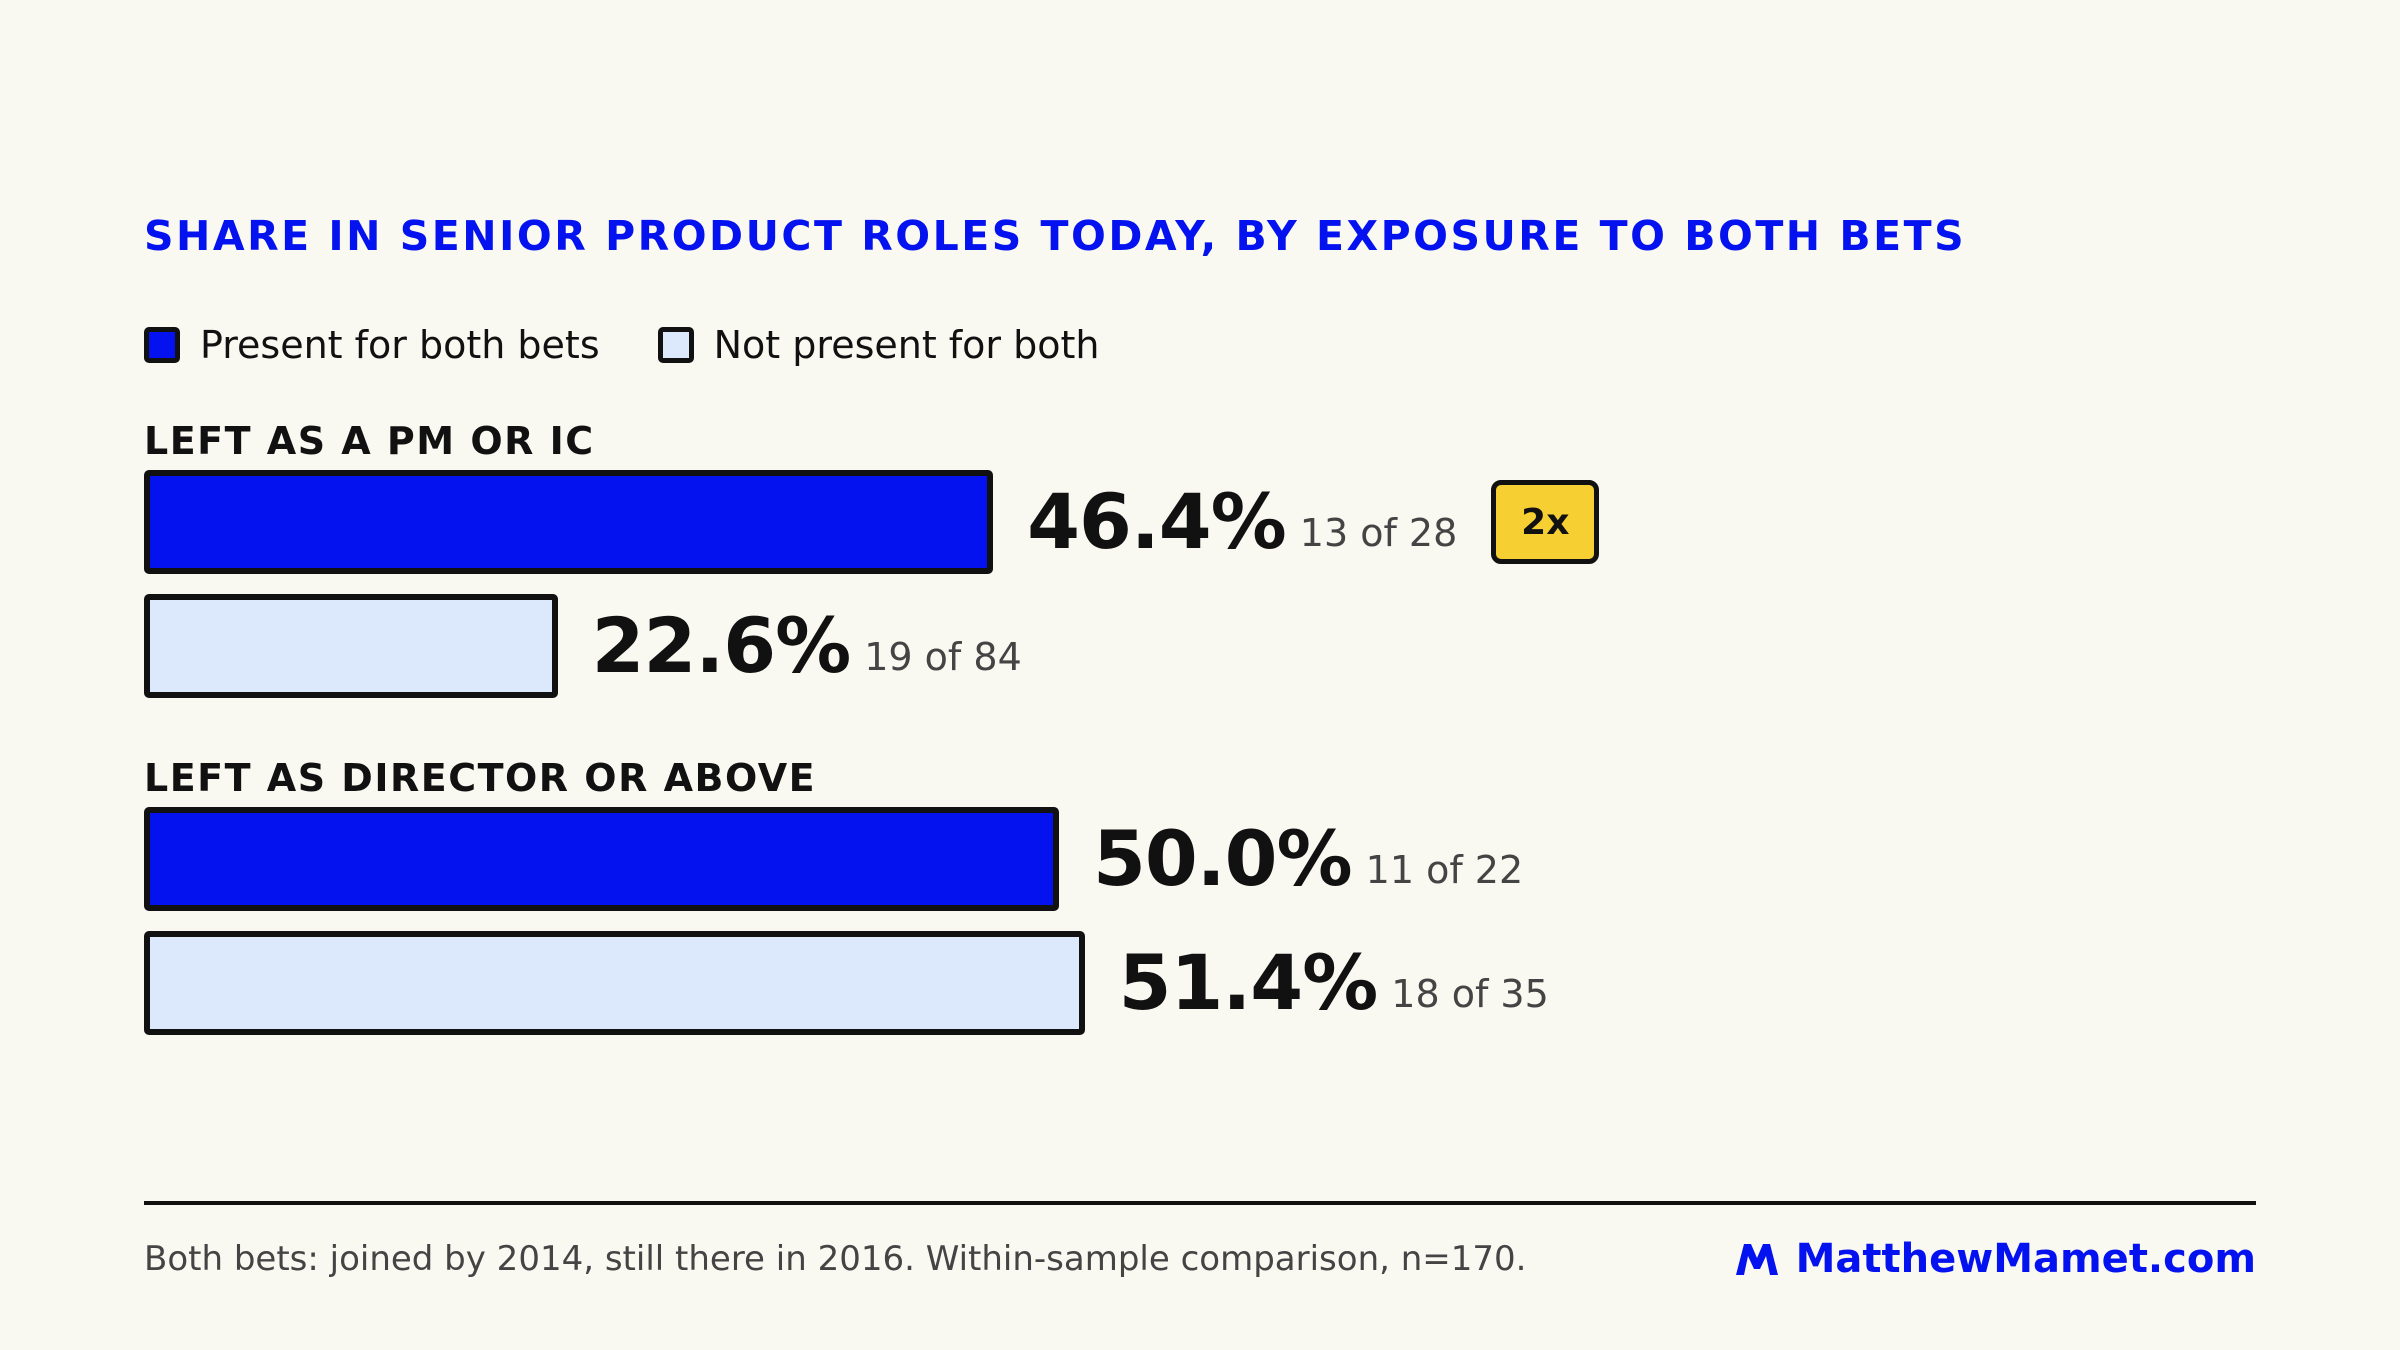 The image size is (2400, 1350). I want to click on percent-label: 51.4%, so click(1248, 982).